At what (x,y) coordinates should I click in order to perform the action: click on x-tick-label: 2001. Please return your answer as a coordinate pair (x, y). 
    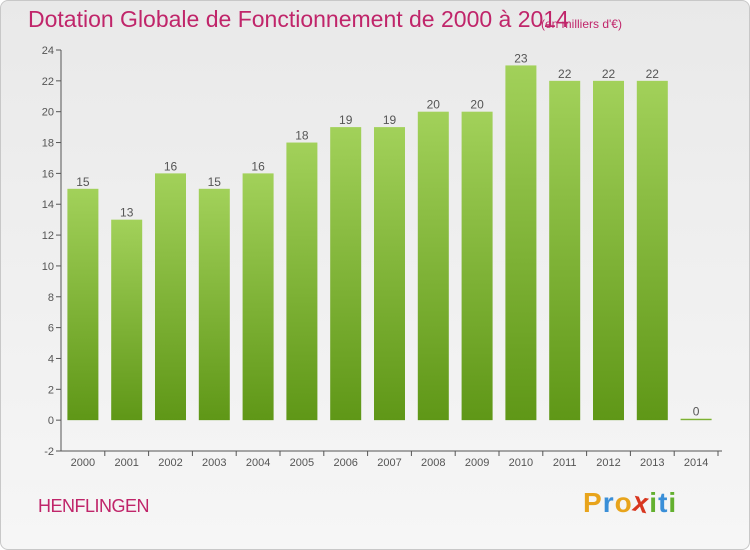
    Looking at the image, I should click on (126, 463).